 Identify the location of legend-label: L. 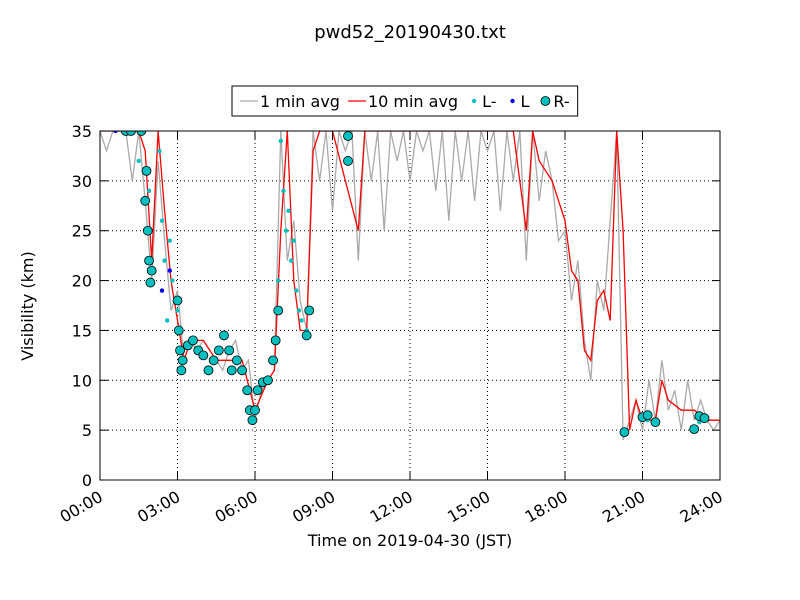
(525, 101).